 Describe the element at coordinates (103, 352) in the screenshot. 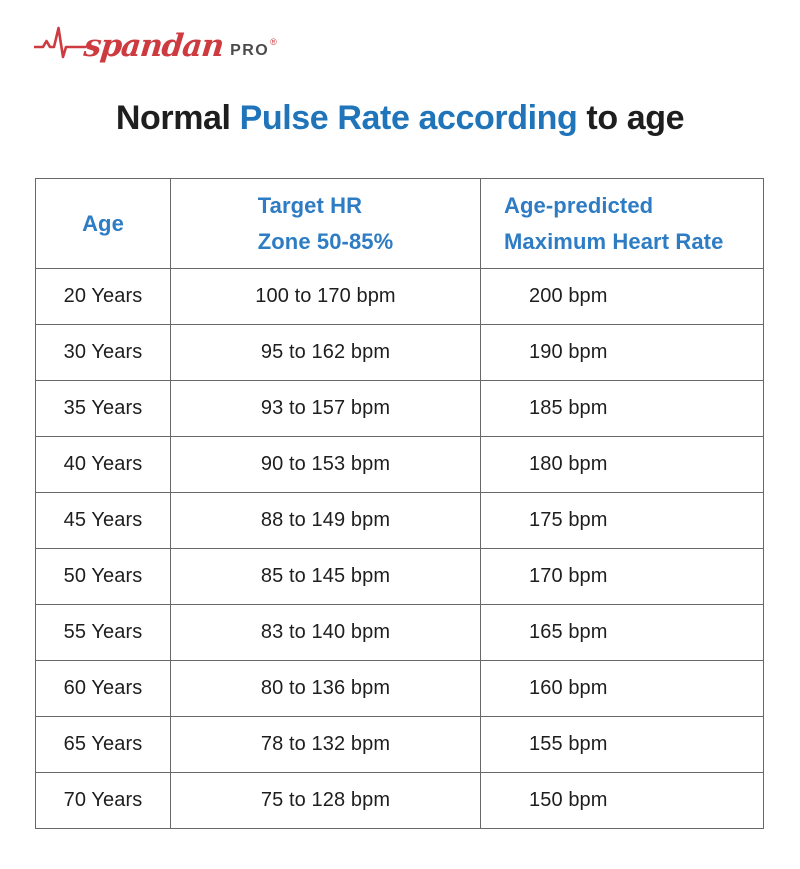

I see `age-cell: 30 Years` at that location.